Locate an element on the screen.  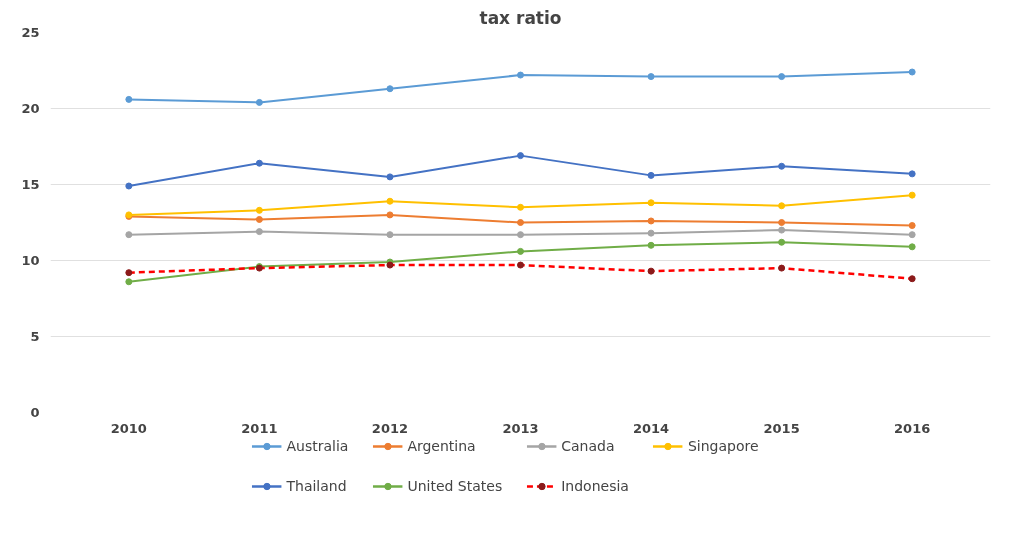
legend-label: Argentina is located at coordinates (441, 446).